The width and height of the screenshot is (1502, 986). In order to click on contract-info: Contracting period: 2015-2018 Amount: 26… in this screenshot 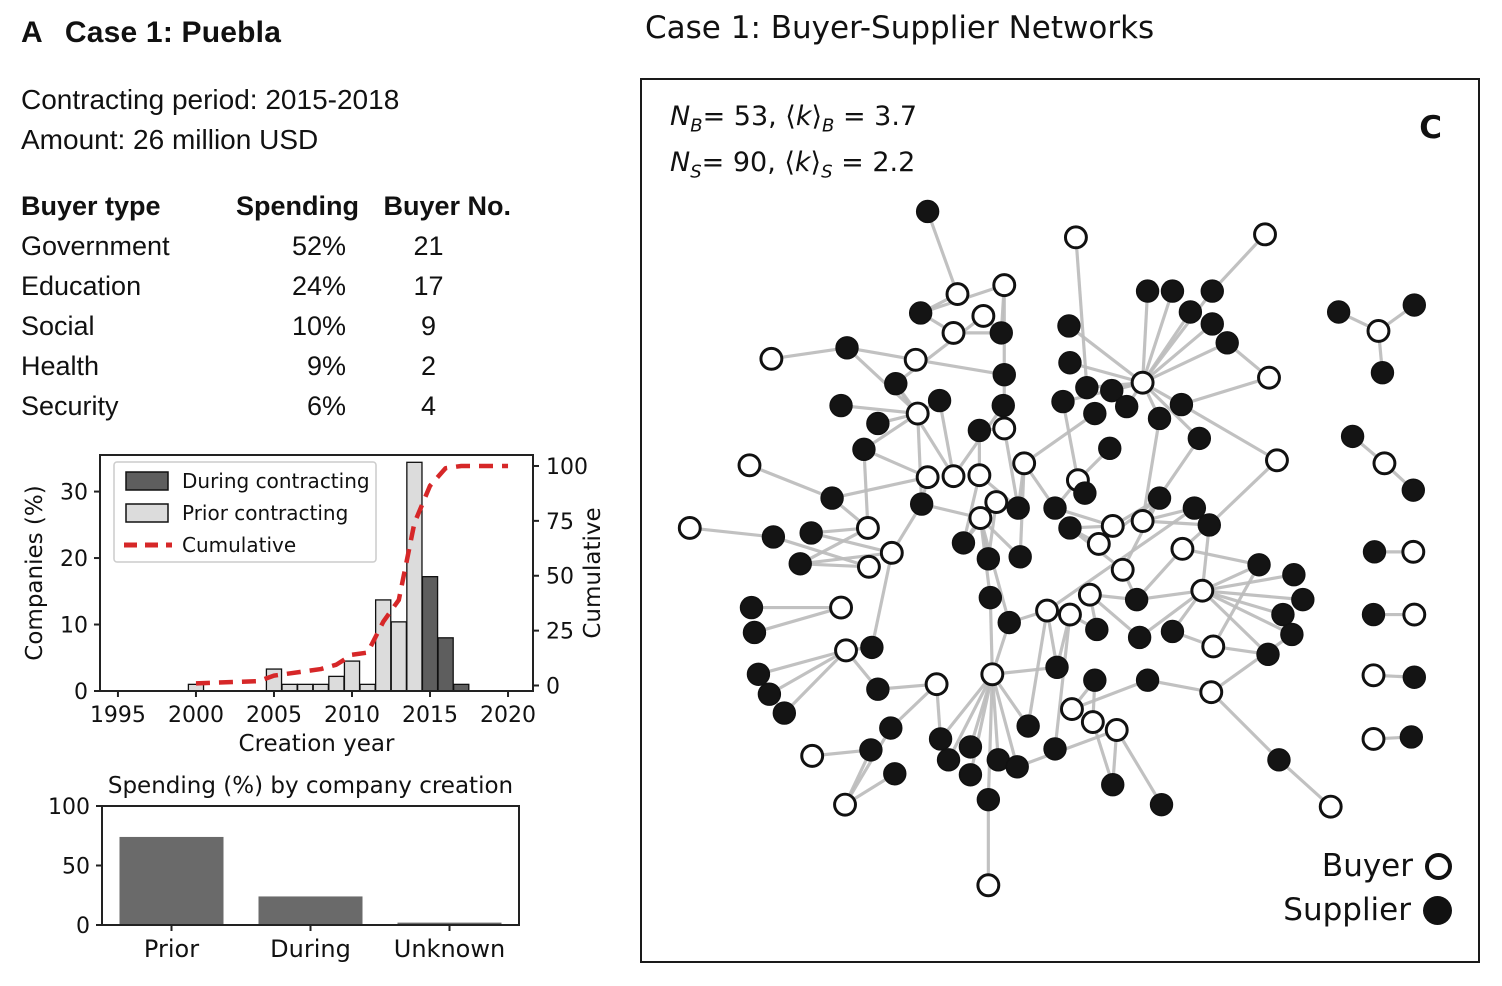, I will do `click(210, 120)`.